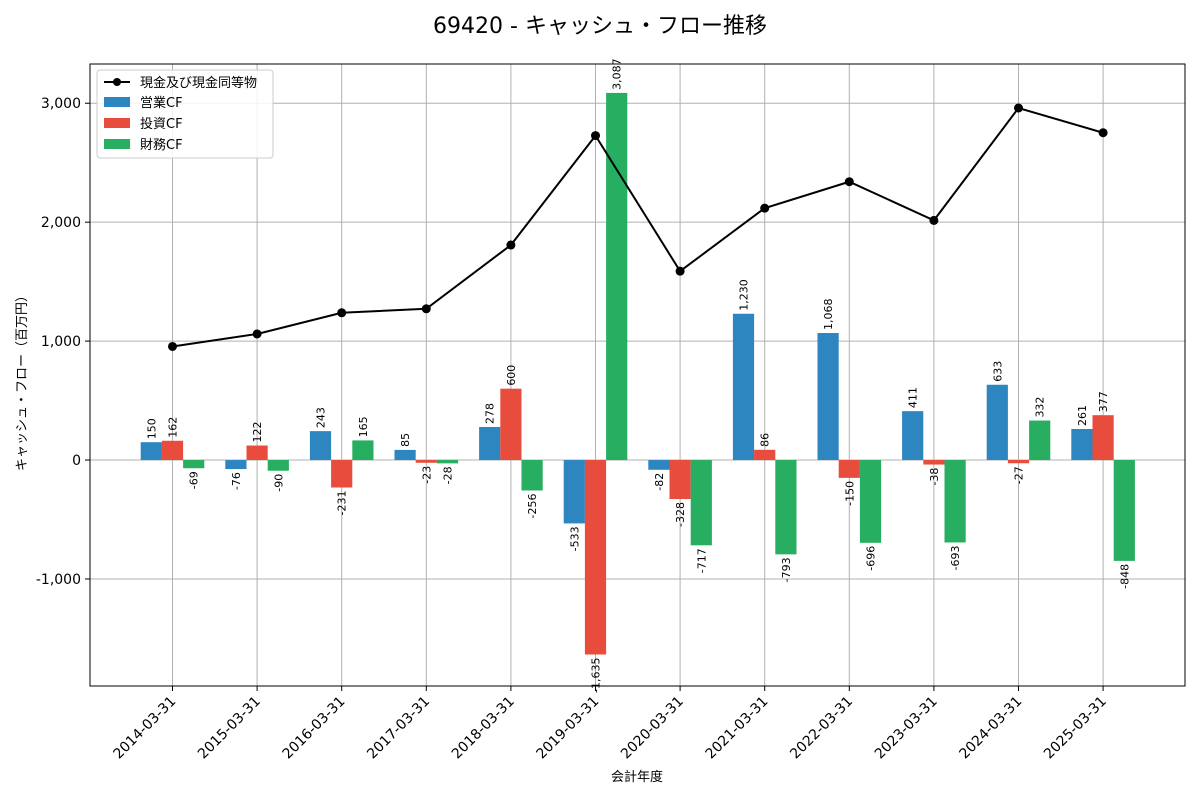 The height and width of the screenshot is (800, 1200). What do you see at coordinates (314, 728) in the screenshot?
I see `x-tick-label: 2016-03-31` at bounding box center [314, 728].